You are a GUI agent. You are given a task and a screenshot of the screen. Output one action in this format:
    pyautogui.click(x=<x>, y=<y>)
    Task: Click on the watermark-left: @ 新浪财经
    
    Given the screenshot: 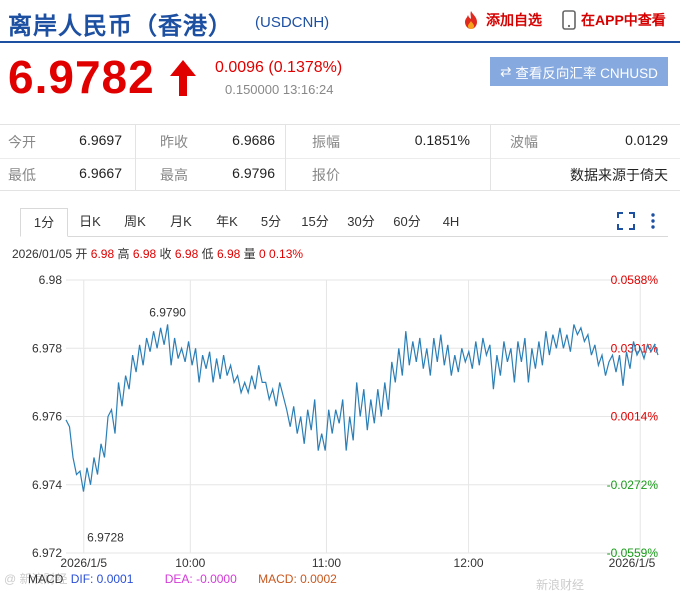 What is the action you would take?
    pyautogui.click(x=36, y=579)
    